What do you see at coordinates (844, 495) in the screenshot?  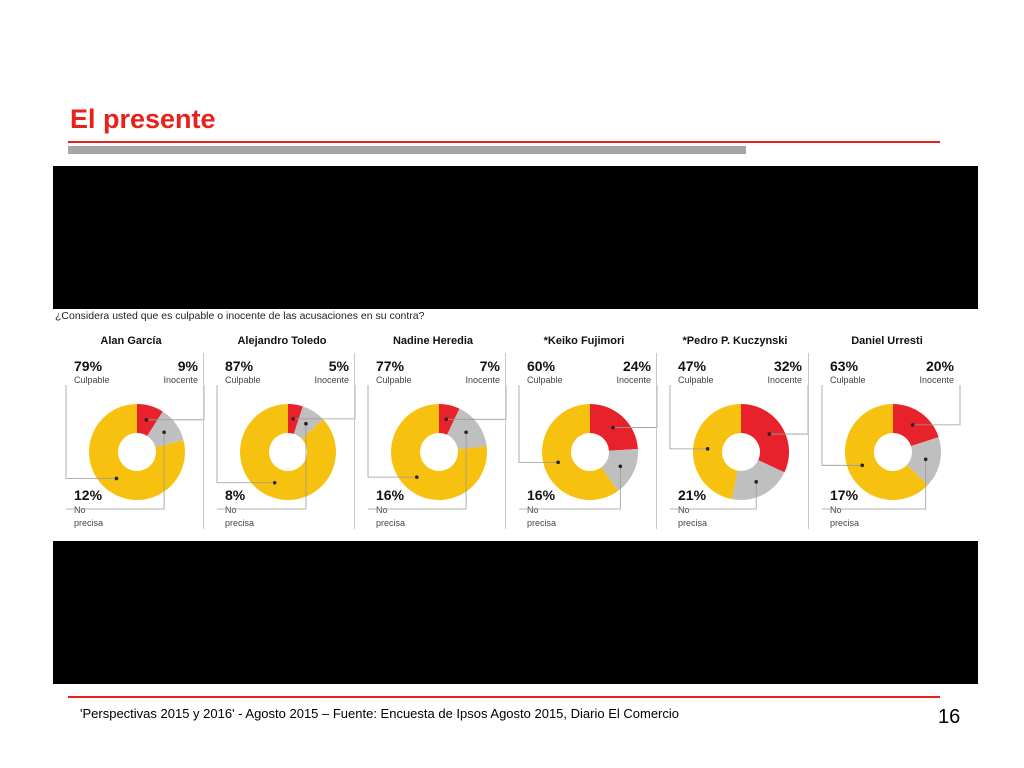 I see `no-precisa-percent: 17%` at bounding box center [844, 495].